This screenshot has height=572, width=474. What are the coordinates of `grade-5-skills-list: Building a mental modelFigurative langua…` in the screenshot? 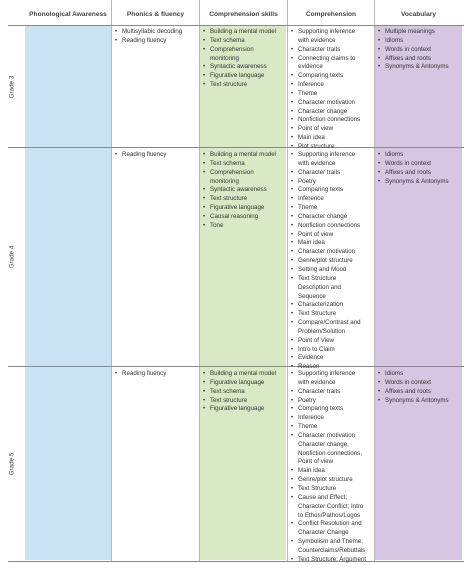 It's located at (244, 392).